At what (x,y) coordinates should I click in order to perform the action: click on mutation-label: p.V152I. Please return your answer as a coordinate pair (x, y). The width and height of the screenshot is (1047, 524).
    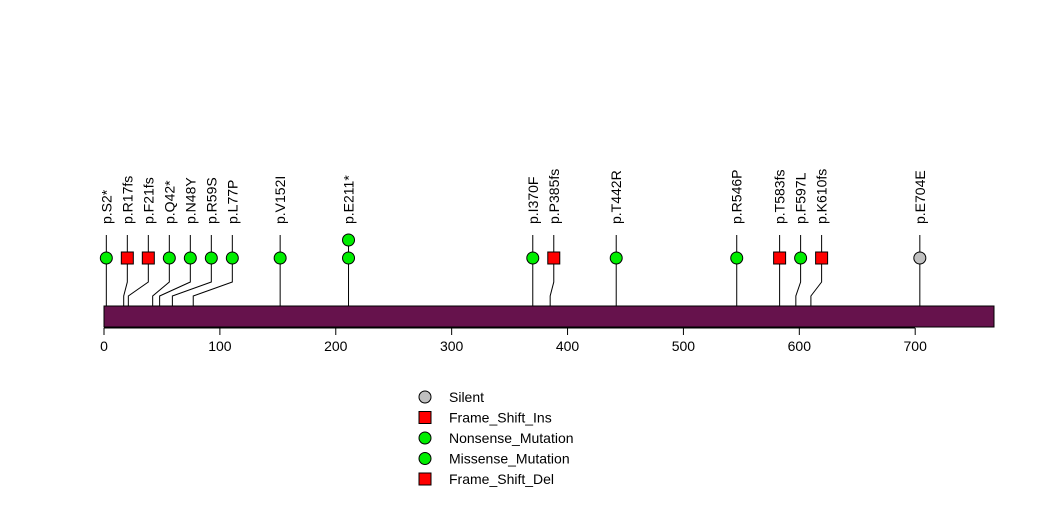
    Looking at the image, I should click on (280, 200).